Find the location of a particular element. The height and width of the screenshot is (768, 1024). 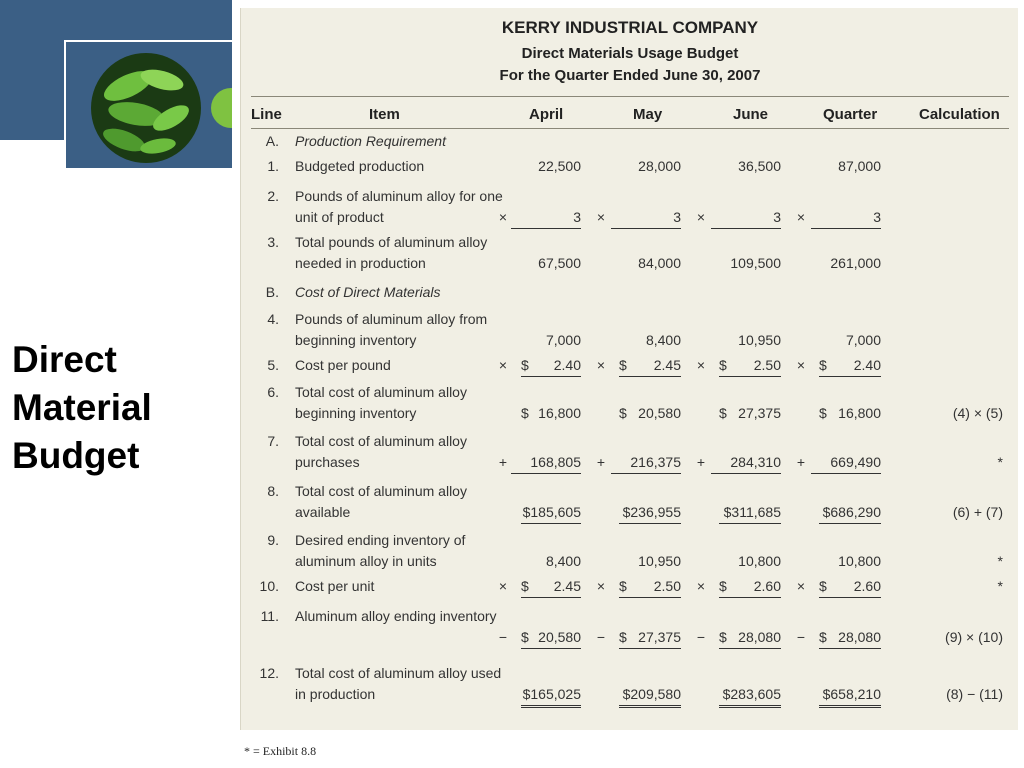

row-value-cell: 261,000 is located at coordinates (846, 263).